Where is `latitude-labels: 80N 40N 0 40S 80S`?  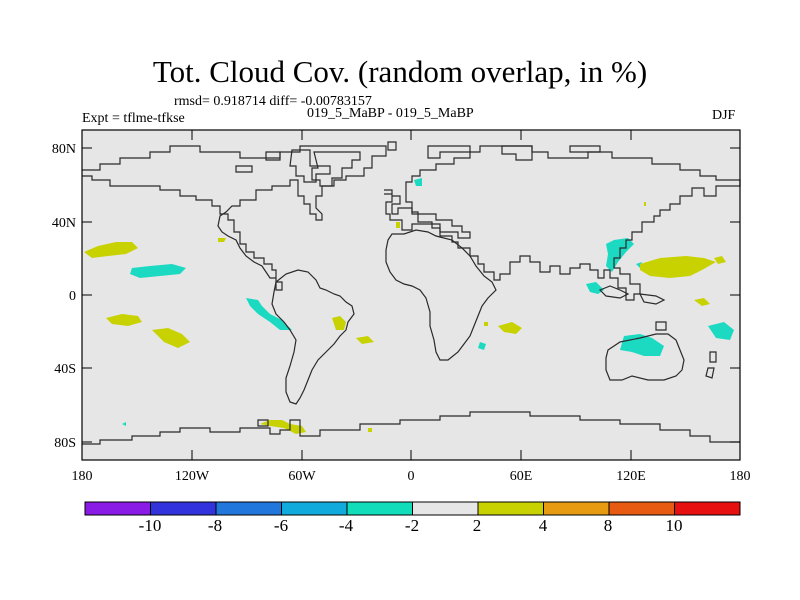 latitude-labels: 80N 40N 0 40S 80S is located at coordinates (64, 296).